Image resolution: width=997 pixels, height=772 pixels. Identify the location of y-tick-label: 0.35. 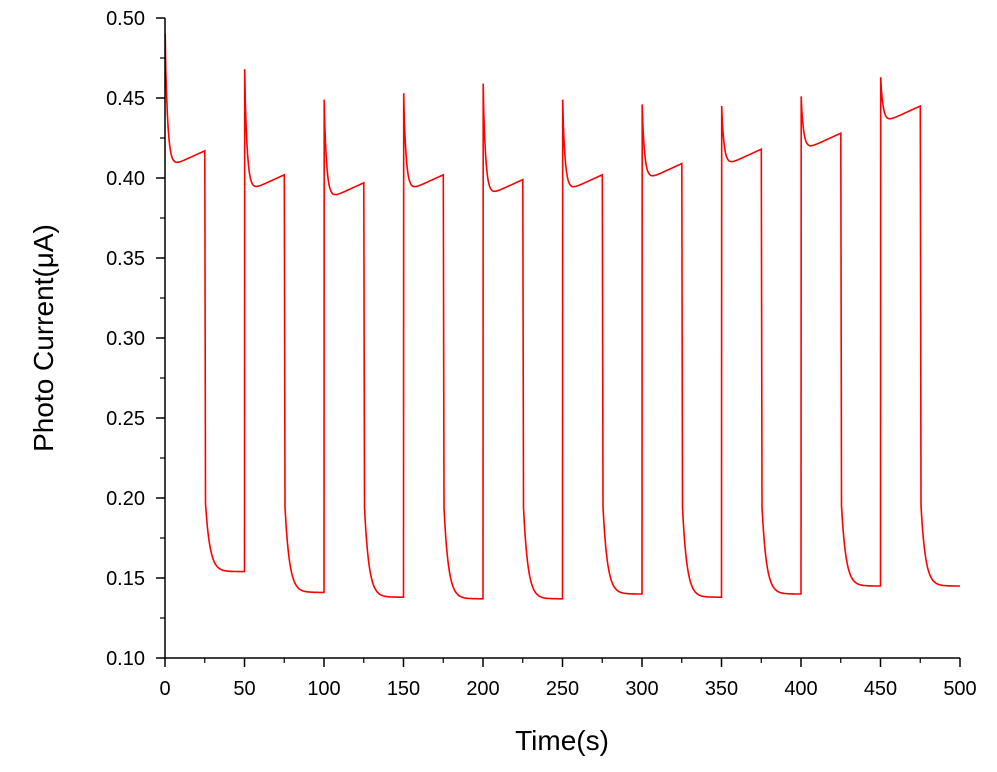
(125, 259).